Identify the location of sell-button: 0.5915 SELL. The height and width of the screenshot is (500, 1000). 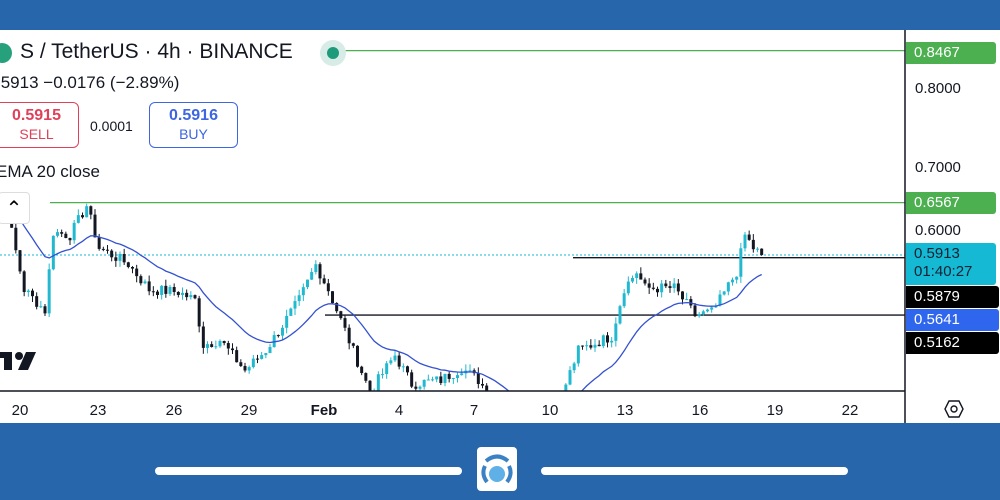
(39, 125).